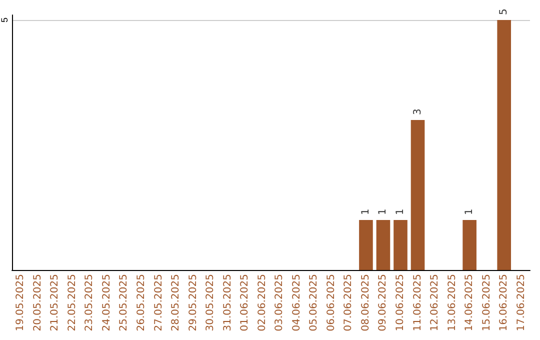 This screenshot has height=340, width=540. What do you see at coordinates (400, 303) in the screenshot?
I see `x-tick-label: 10.06.2025` at bounding box center [400, 303].